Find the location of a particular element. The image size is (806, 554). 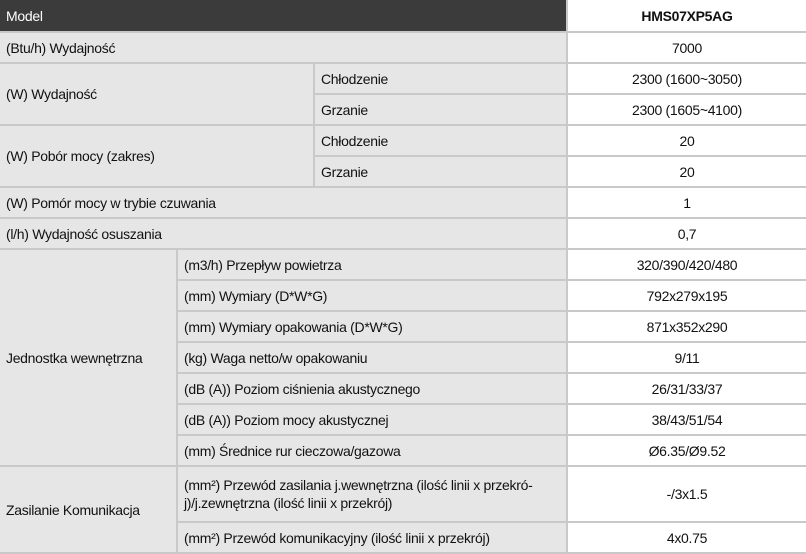

row-value: -/3x1.5 is located at coordinates (687, 494).